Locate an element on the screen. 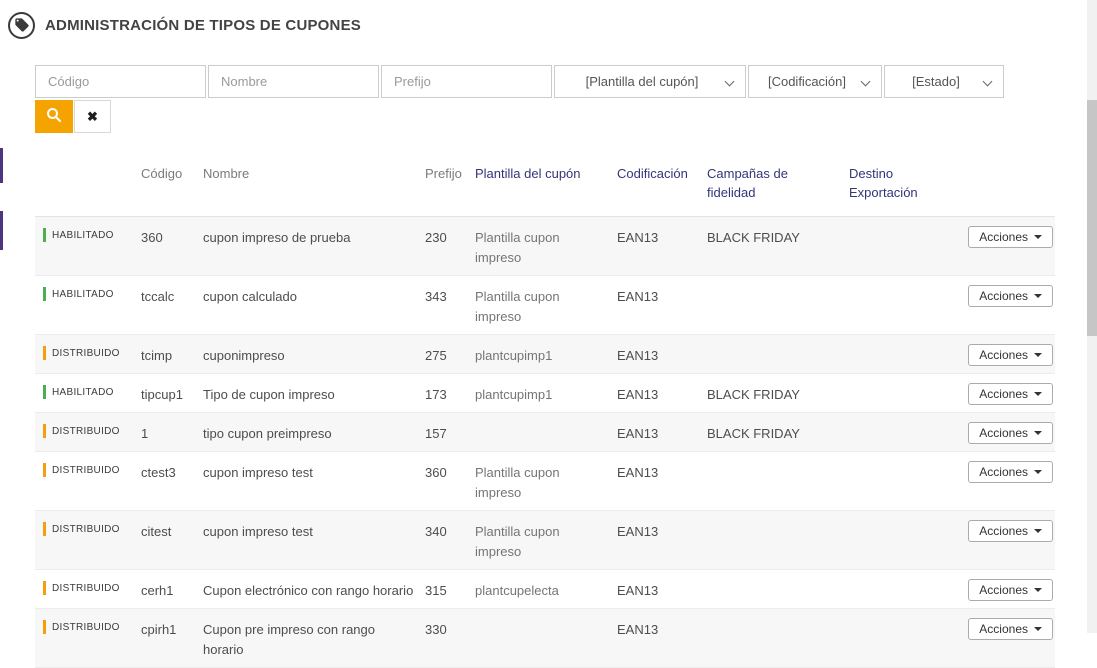  header-estado is located at coordinates (87, 164).